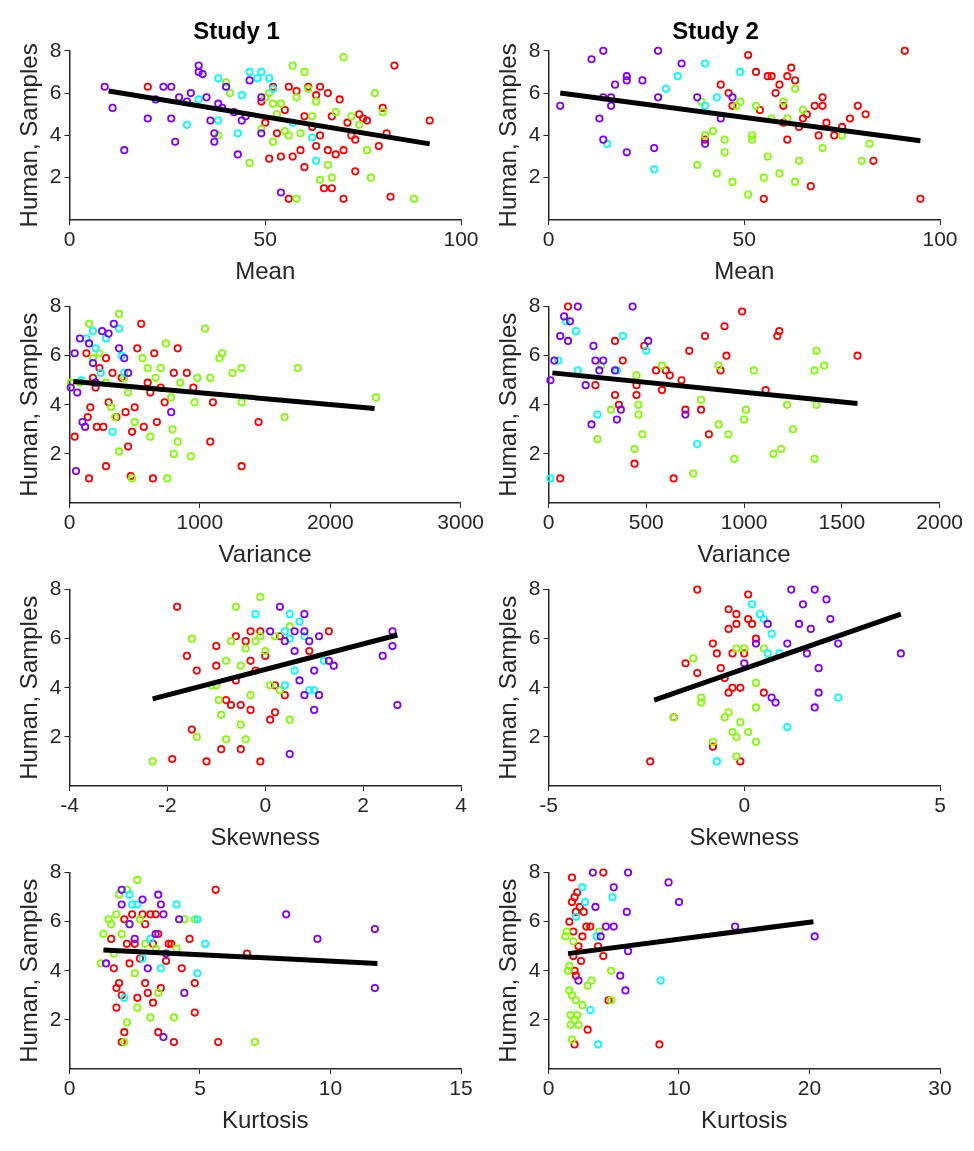 The height and width of the screenshot is (1151, 974). What do you see at coordinates (461, 1088) in the screenshot?
I see `x-tick-label: 15` at bounding box center [461, 1088].